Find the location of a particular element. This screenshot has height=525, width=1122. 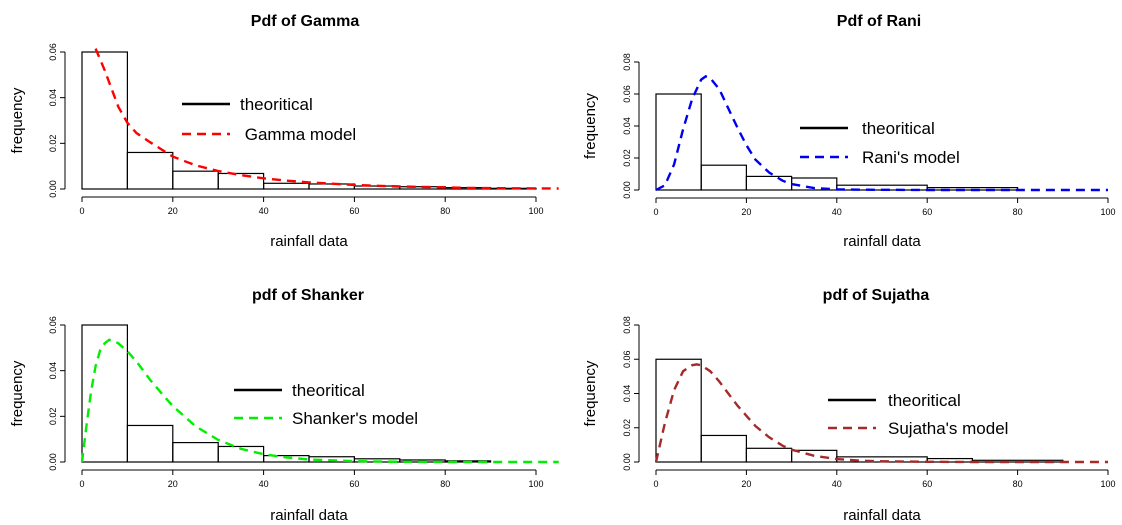

legend-label-model: Rani's model is located at coordinates (911, 157).